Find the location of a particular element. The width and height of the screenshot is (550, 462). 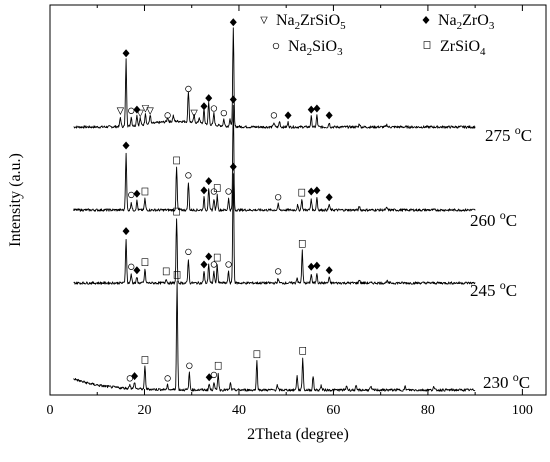

temp-label-245: 245 oC is located at coordinates (493, 289).